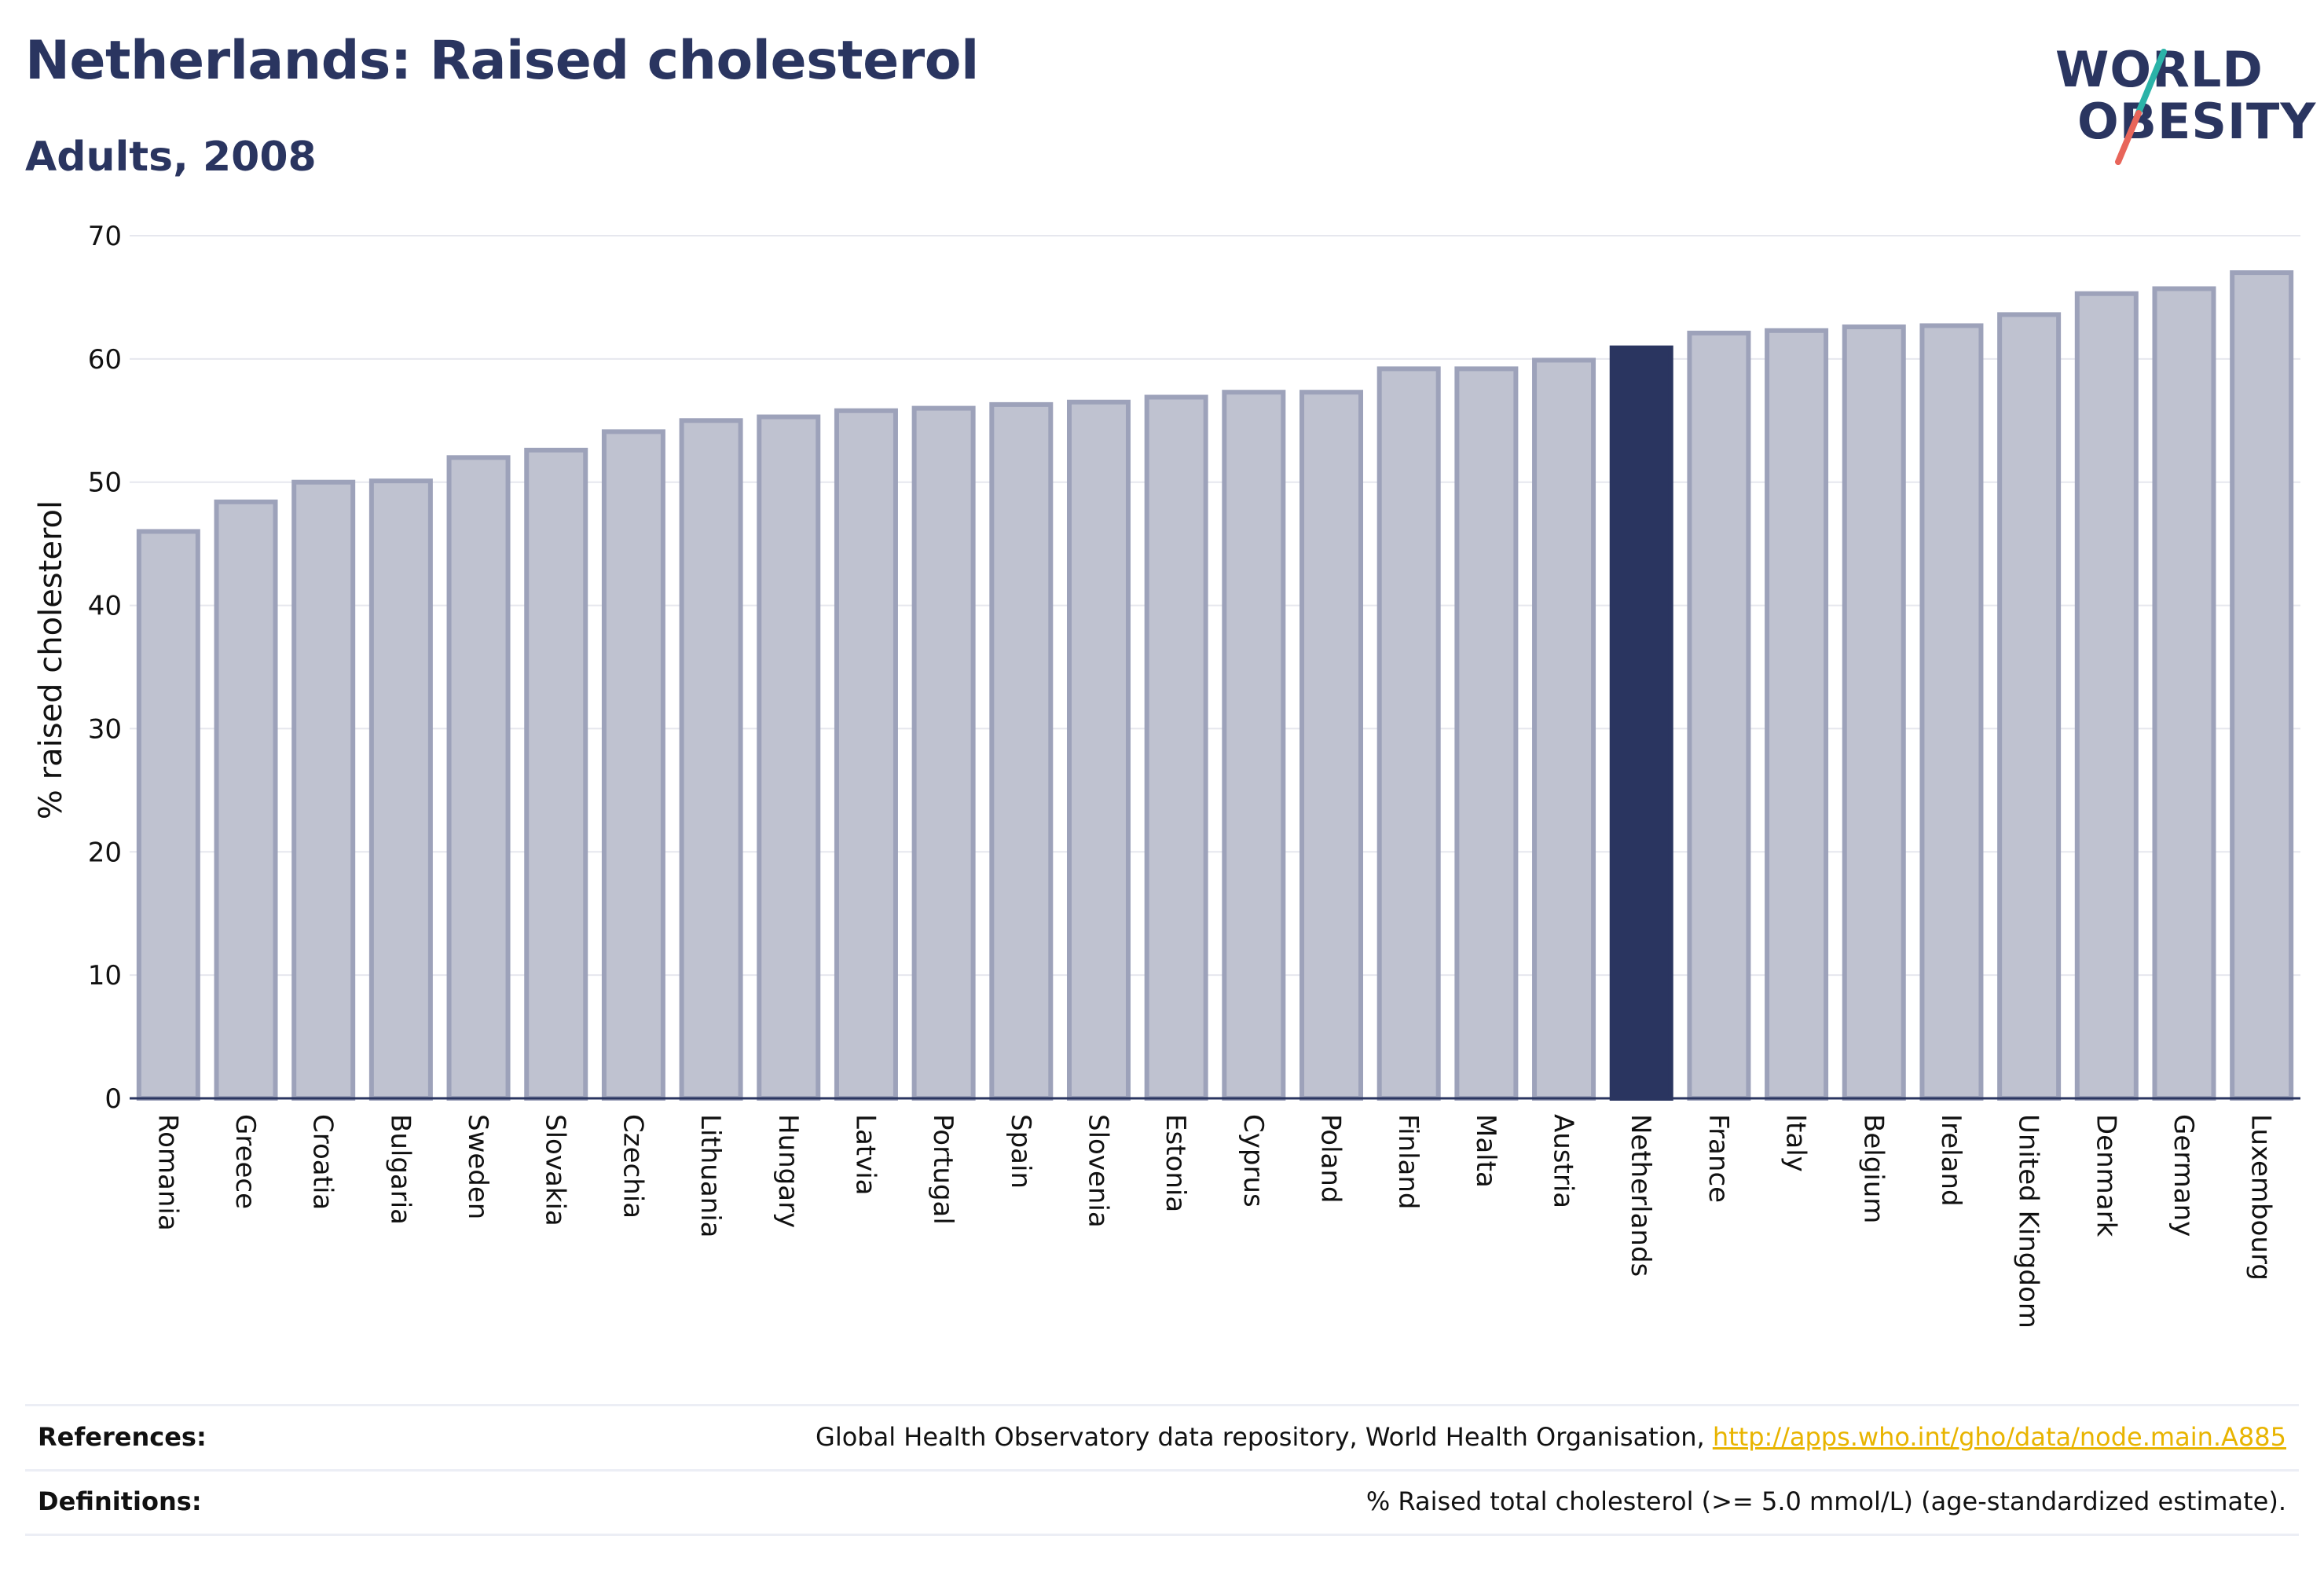 This screenshot has height=1576, width=2324. What do you see at coordinates (105, 729) in the screenshot?
I see `y-tick-label: 30` at bounding box center [105, 729].